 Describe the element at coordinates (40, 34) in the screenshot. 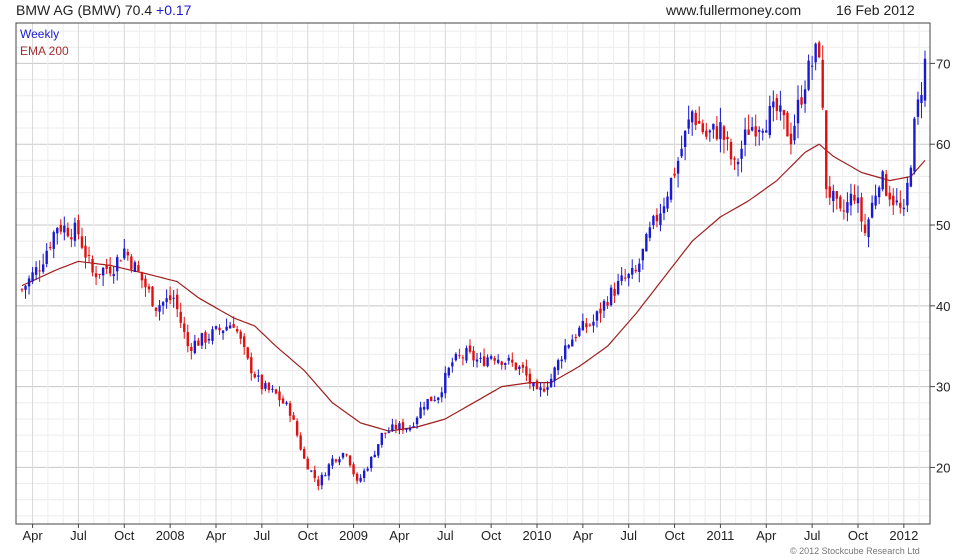

I see `legend-weekly: Weekly` at that location.